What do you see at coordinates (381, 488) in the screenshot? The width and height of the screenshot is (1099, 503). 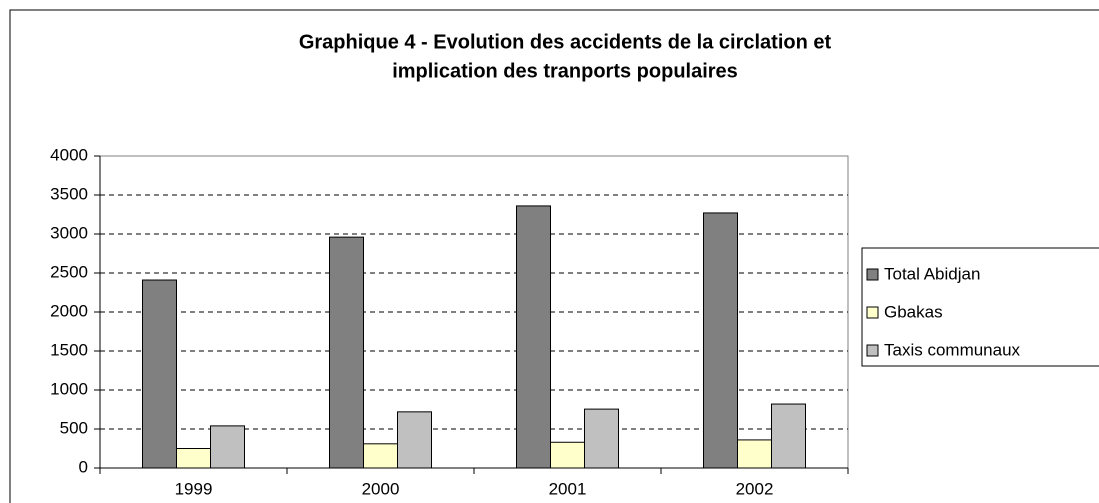 I see `x-tick-label: 2000` at bounding box center [381, 488].